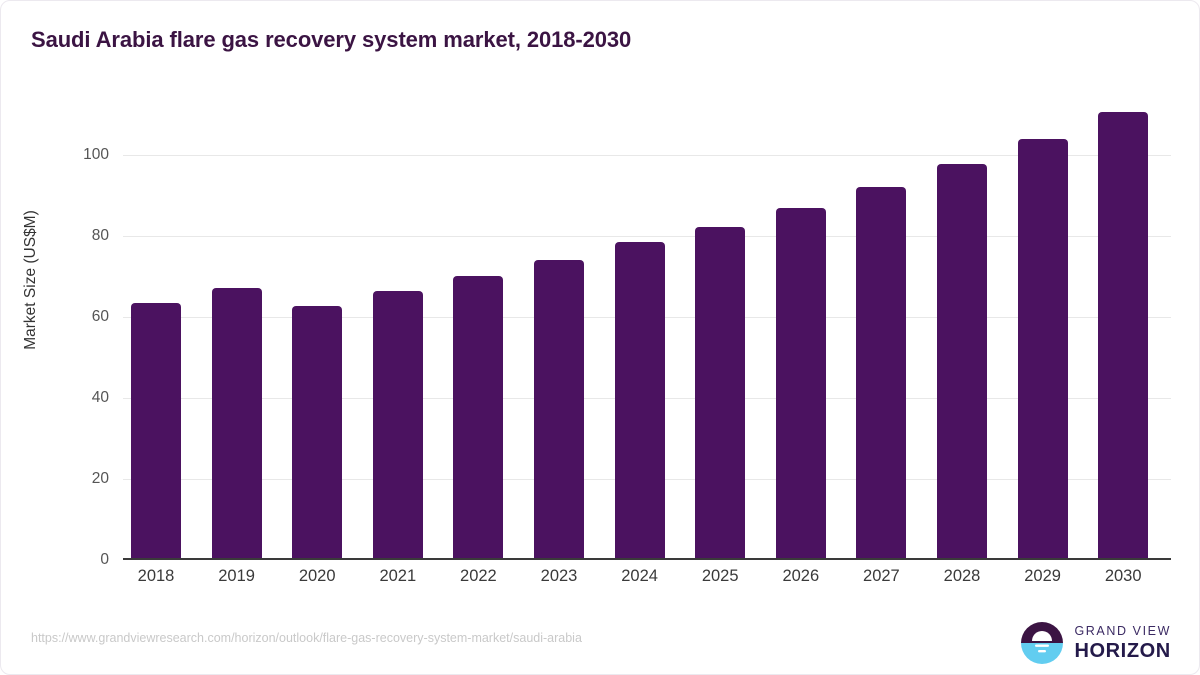  I want to click on x-tick-label: 2022, so click(478, 576).